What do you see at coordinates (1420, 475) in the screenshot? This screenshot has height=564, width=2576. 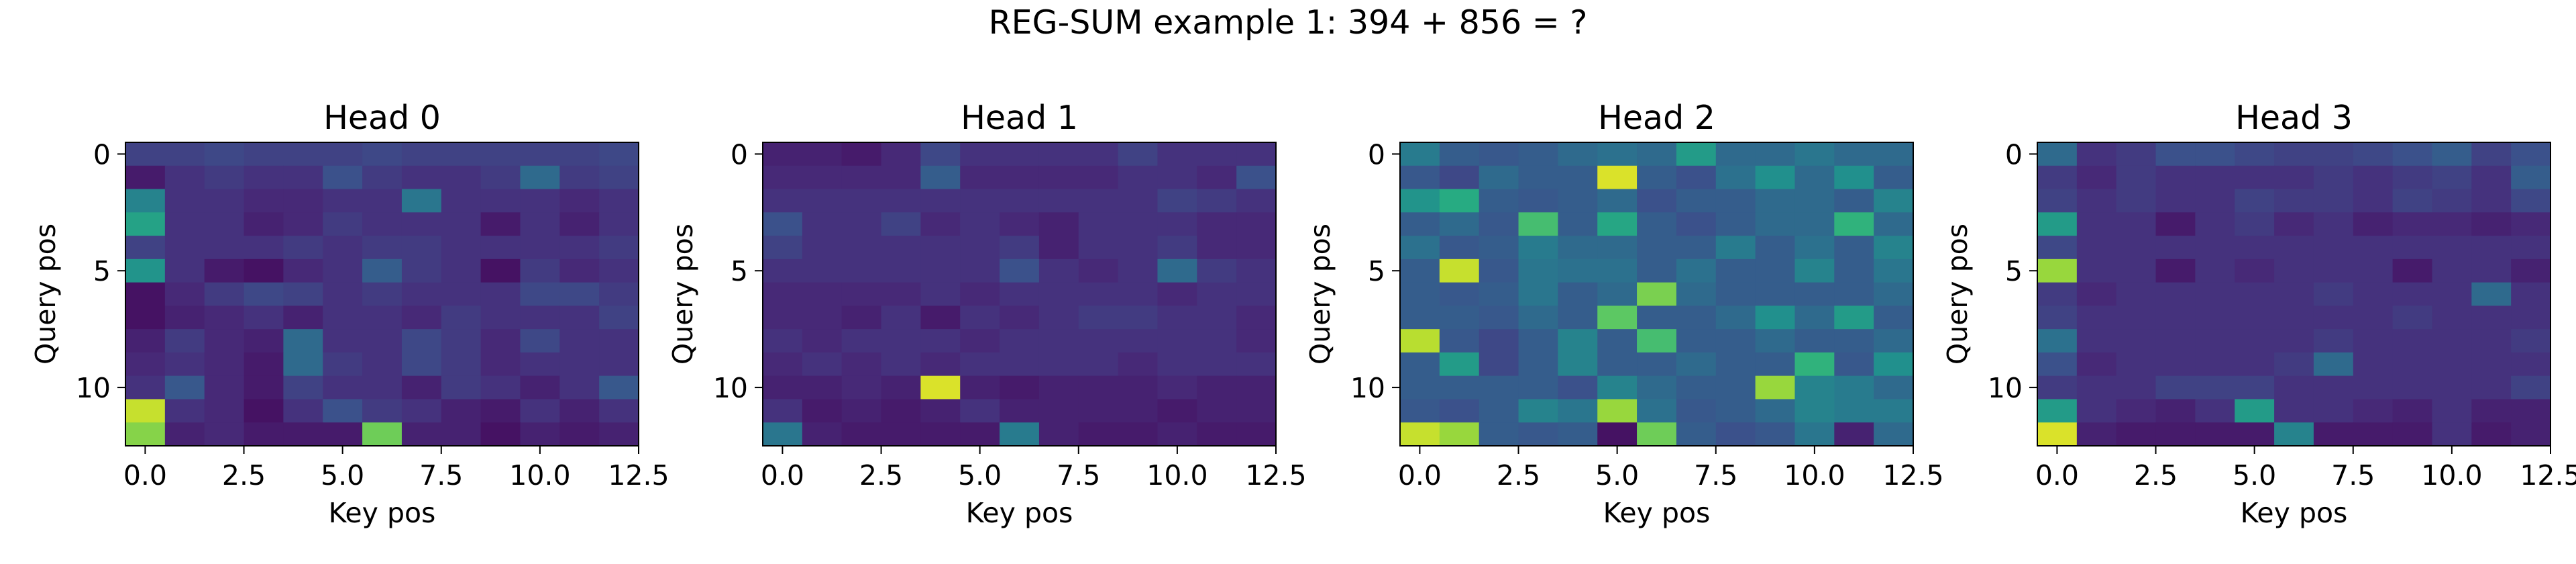 I see `x-tick-label: 0.0` at bounding box center [1420, 475].